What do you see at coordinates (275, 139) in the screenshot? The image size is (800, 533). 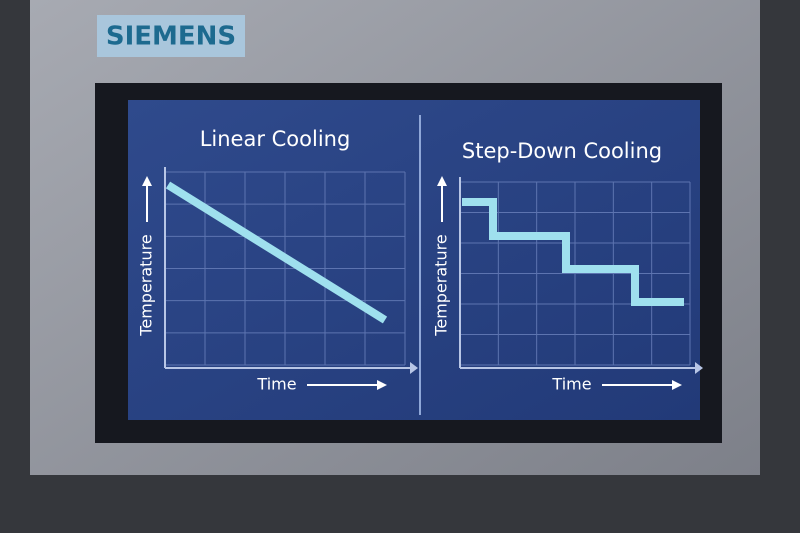 I see `panel-title: Linear Cooling` at bounding box center [275, 139].